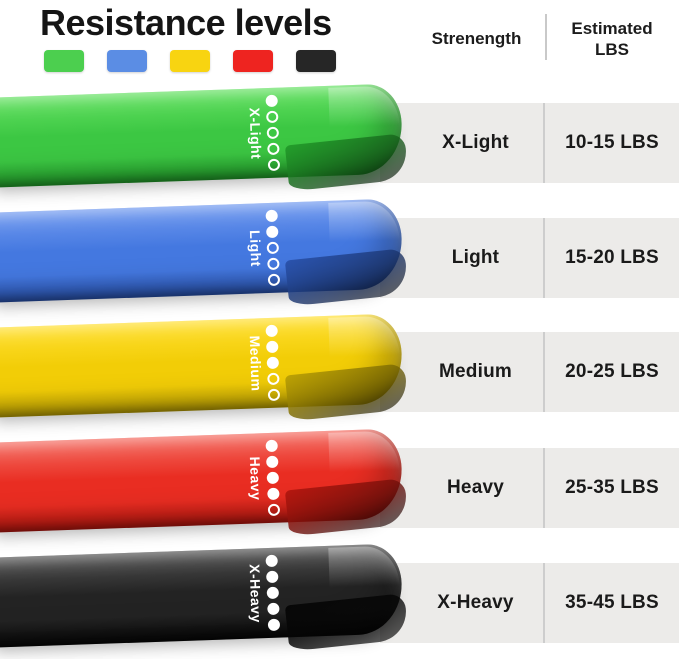 This screenshot has width=679, height=659. I want to click on color-swatch-yellow, so click(190, 61).